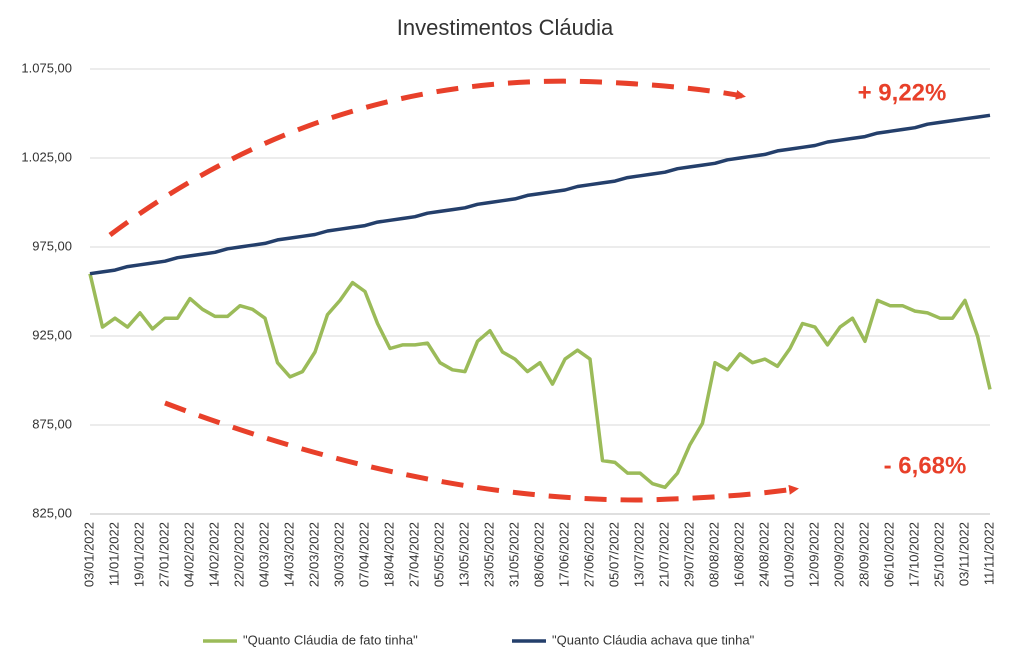 The width and height of the screenshot is (1010, 668). Describe the element at coordinates (52, 512) in the screenshot. I see `y-tick-label: 825,00` at that location.